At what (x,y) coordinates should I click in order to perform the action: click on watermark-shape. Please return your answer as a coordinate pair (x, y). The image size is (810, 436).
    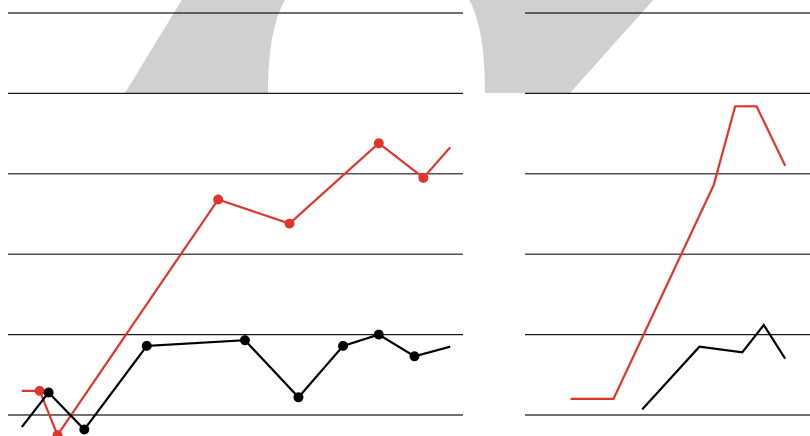
    Looking at the image, I should click on (389, 46).